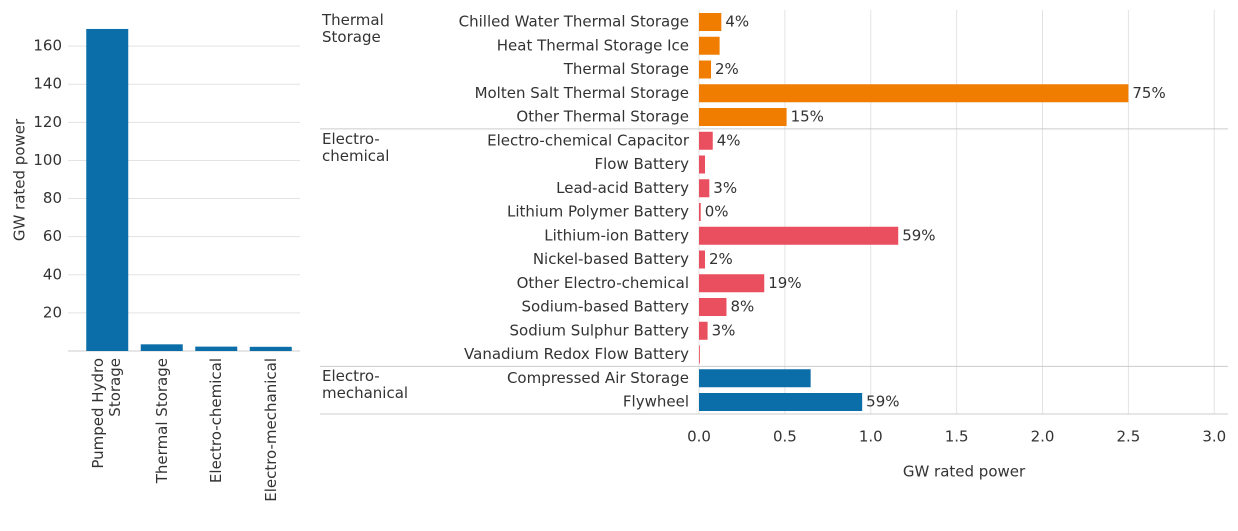 This screenshot has height=531, width=1238. Describe the element at coordinates (582, 93) in the screenshot. I see `y-tick-label: Molten Salt Thermal Storage` at that location.